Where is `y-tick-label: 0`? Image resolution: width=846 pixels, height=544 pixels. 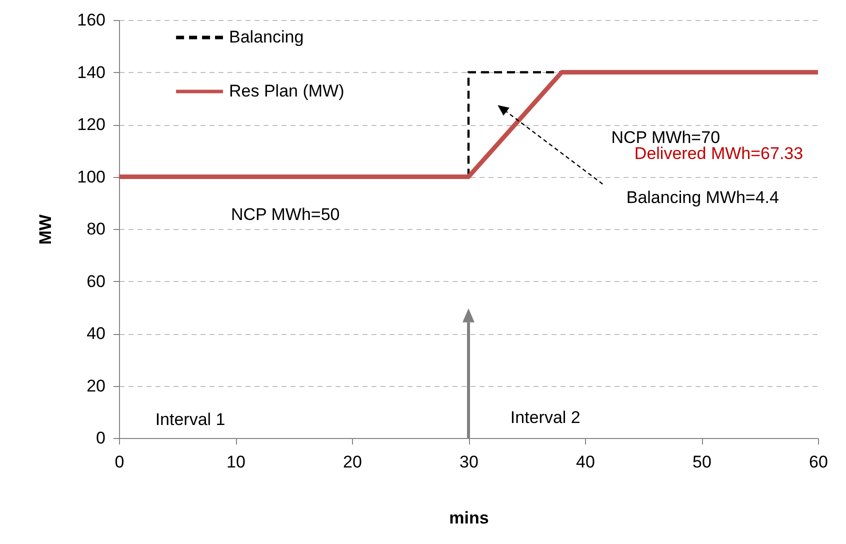 y-tick-label: 0 is located at coordinates (101, 438).